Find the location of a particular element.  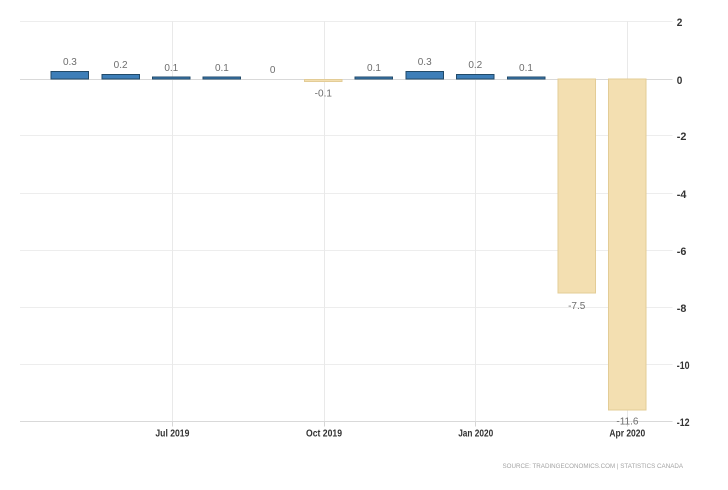

svg-text: -10 is located at coordinates (683, 366).